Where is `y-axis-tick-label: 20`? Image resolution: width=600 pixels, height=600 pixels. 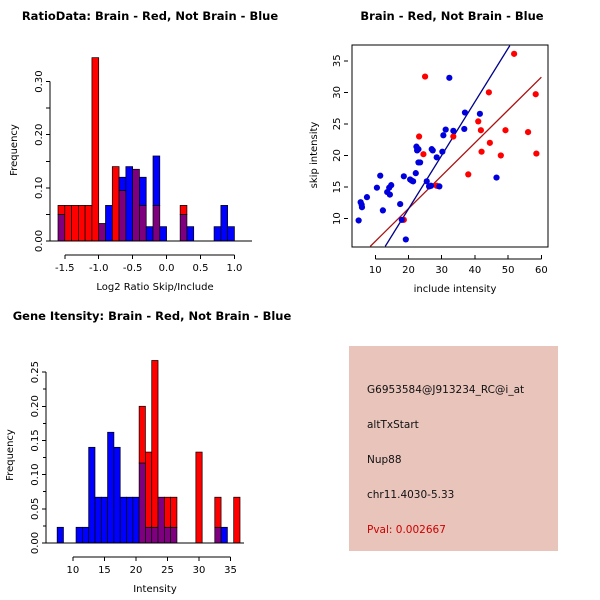 y-axis-tick-label: 20 is located at coordinates (337, 155).